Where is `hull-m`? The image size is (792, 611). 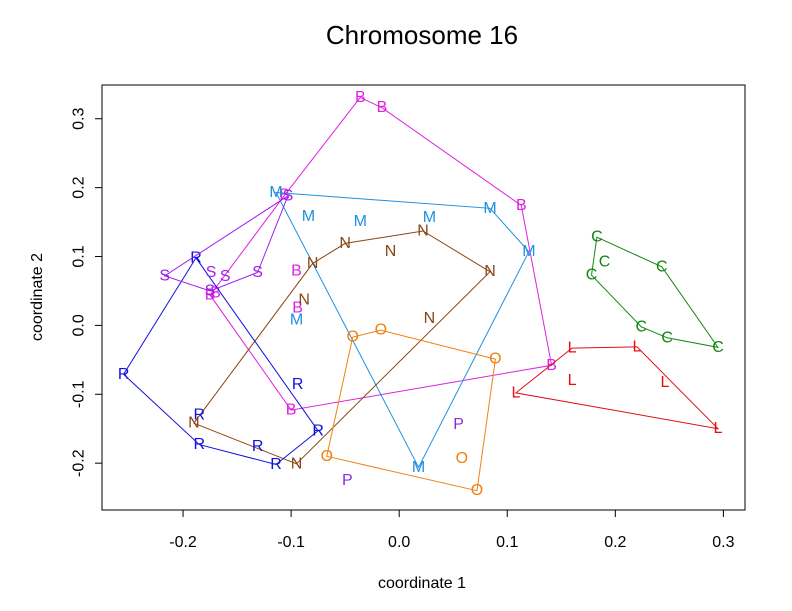
hull-m is located at coordinates (402, 330).